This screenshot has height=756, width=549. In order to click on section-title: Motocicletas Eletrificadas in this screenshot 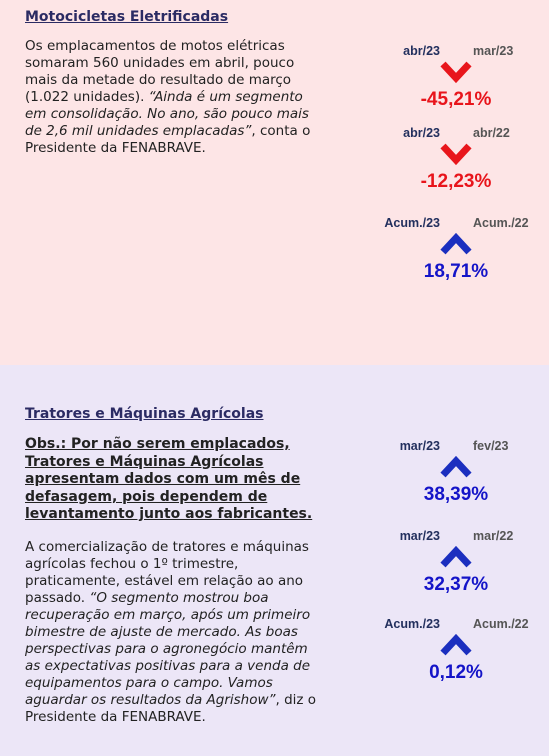, I will do `click(127, 17)`.